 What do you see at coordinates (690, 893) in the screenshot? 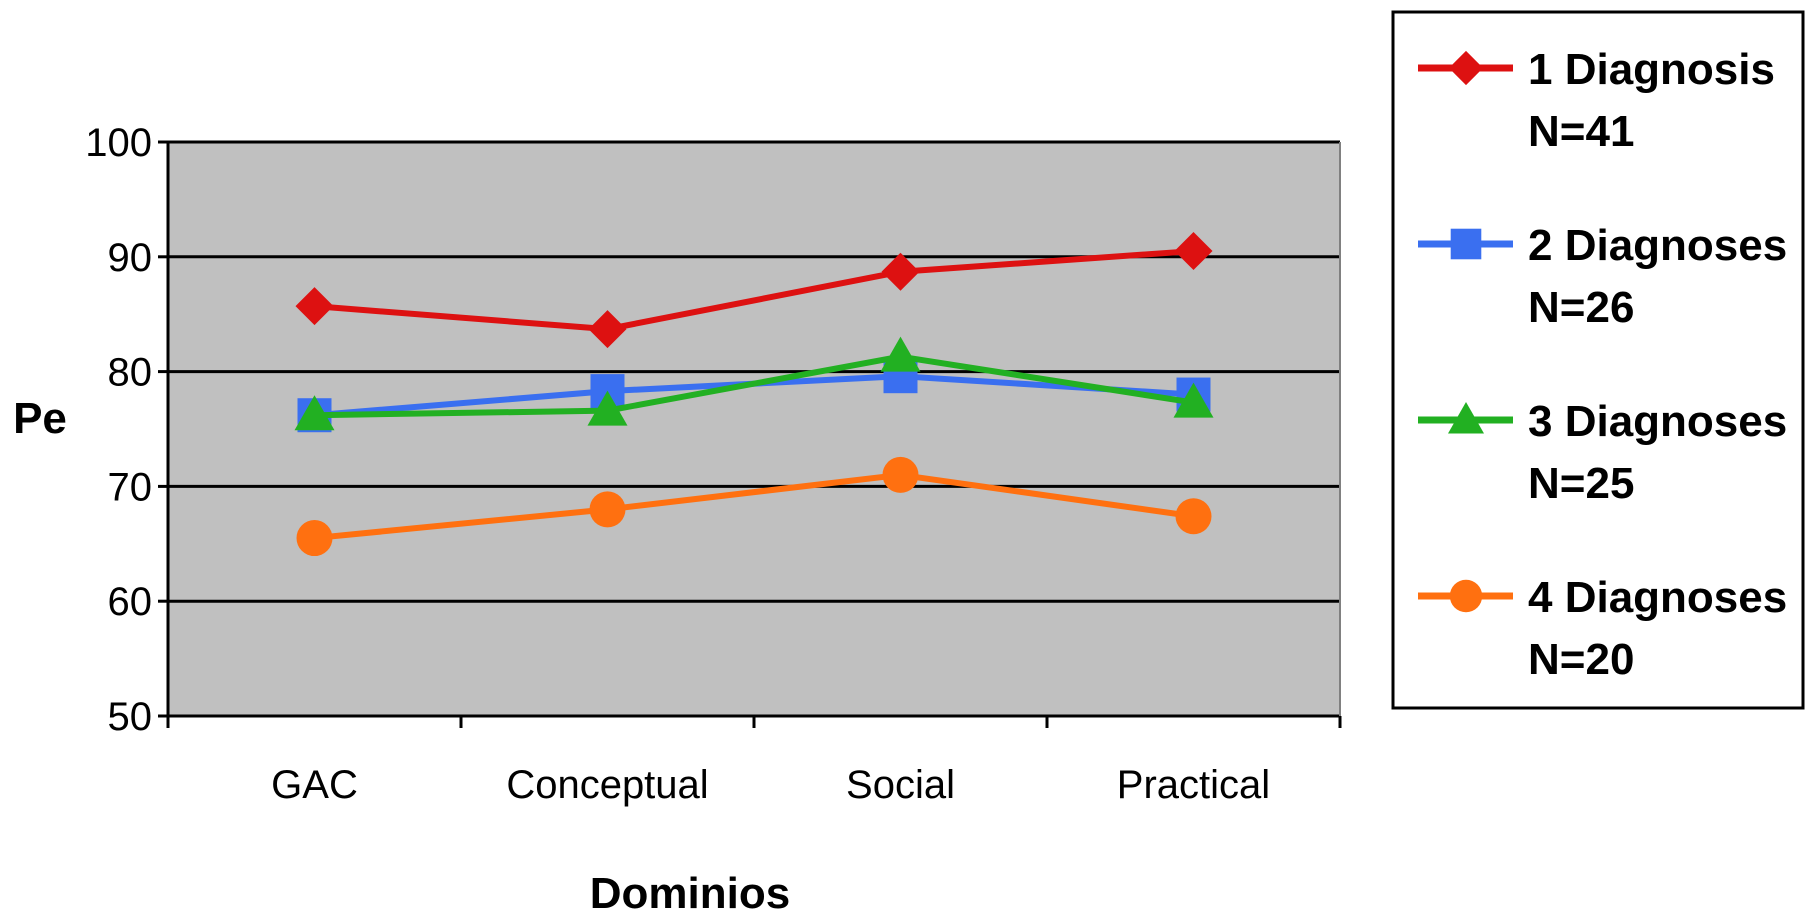
I see `x-axis-title: Dominios` at bounding box center [690, 893].